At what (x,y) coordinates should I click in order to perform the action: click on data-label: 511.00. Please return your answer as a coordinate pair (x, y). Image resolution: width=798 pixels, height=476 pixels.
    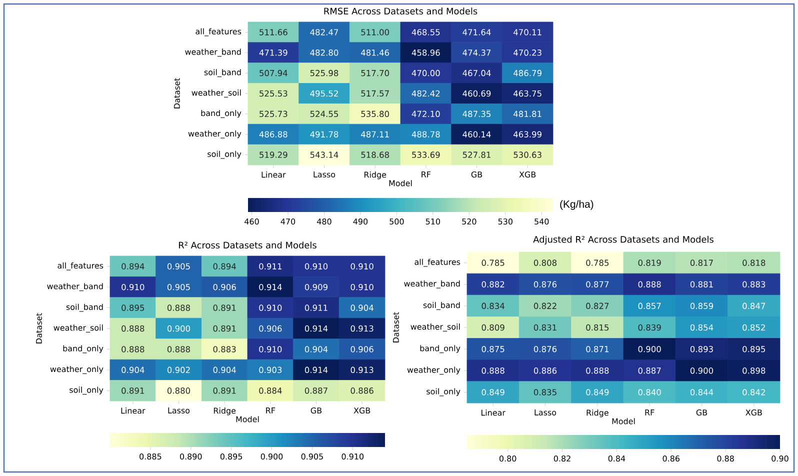
    Looking at the image, I should click on (375, 32).